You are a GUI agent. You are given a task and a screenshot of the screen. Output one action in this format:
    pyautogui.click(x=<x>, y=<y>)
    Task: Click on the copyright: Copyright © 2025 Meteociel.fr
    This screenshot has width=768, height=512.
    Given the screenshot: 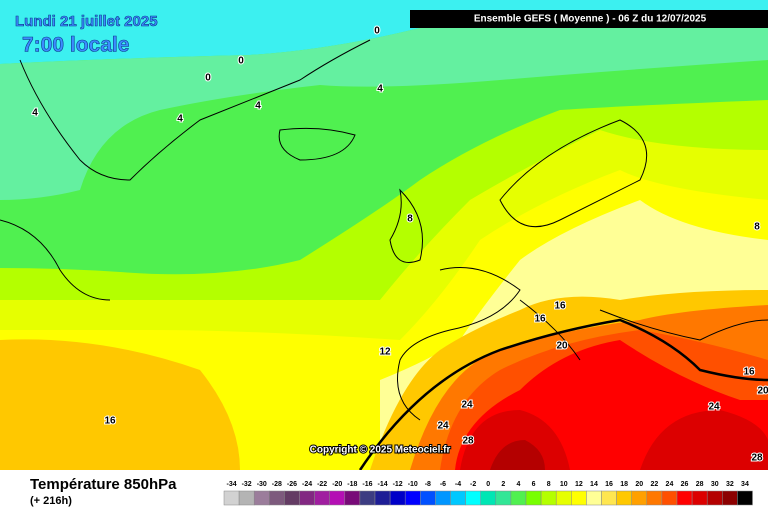 What is the action you would take?
    pyautogui.click(x=380, y=450)
    